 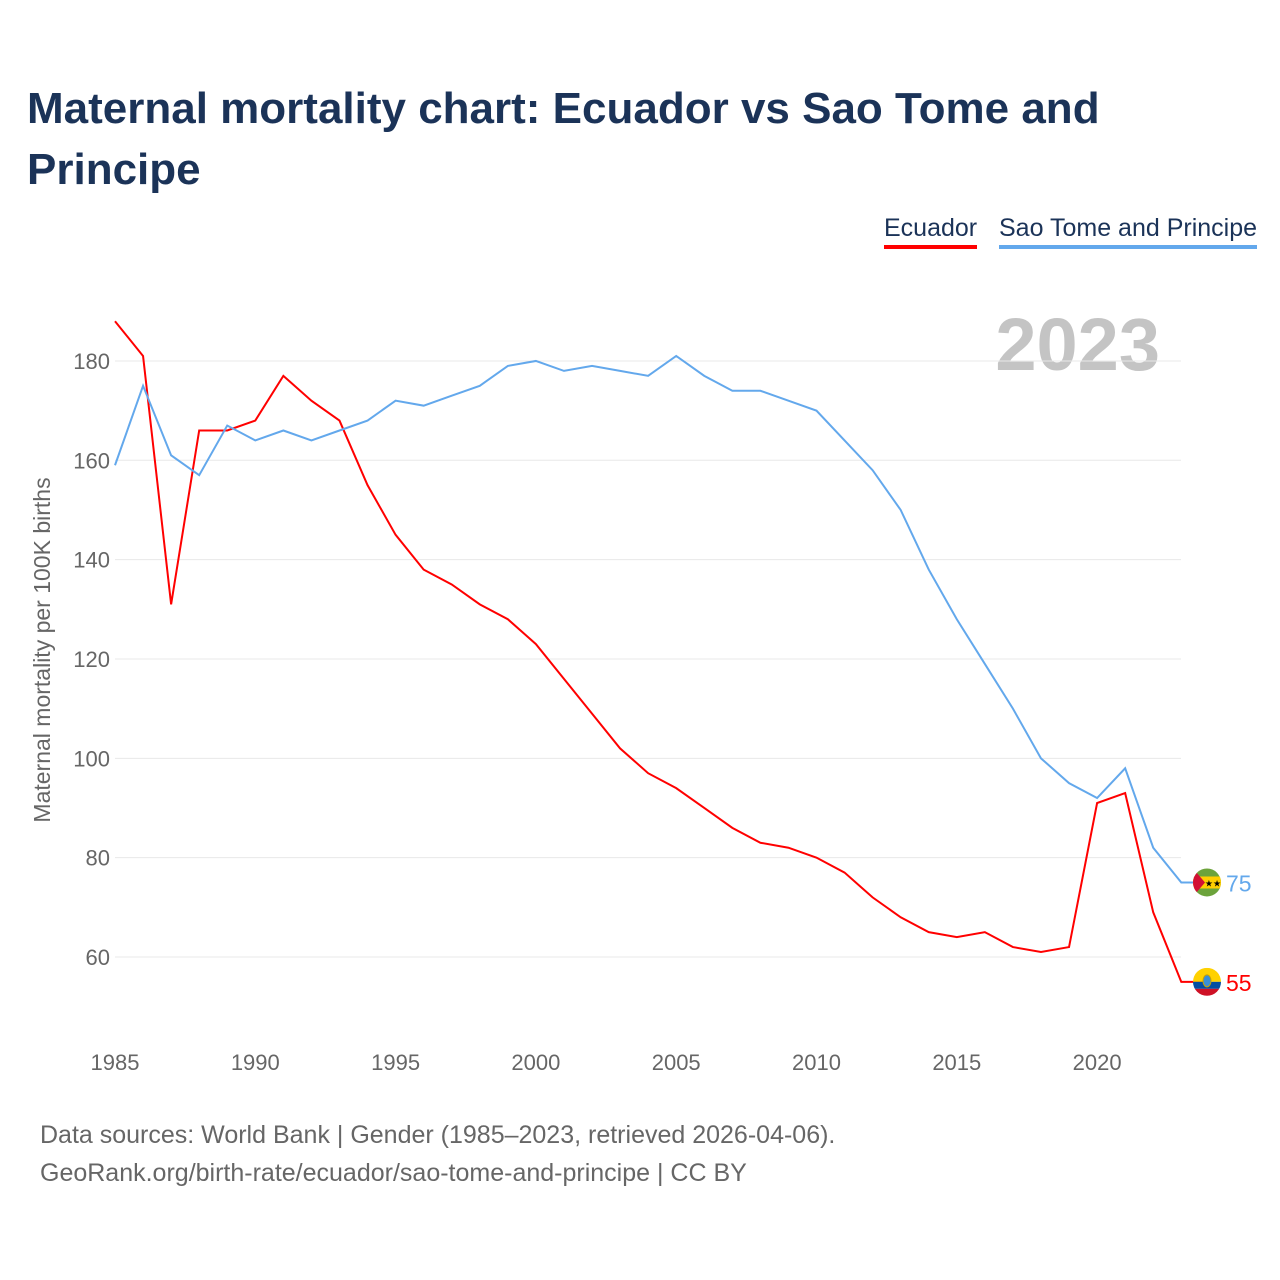 What do you see at coordinates (676, 1062) in the screenshot?
I see `x-tick-label: 2005` at bounding box center [676, 1062].